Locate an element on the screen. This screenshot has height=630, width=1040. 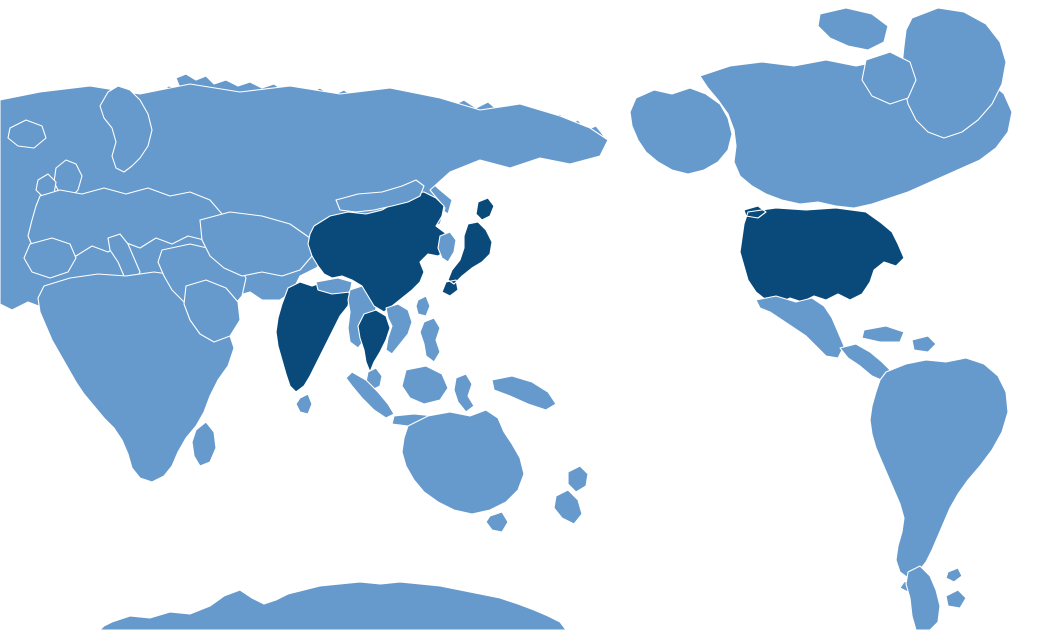
region-new-zealand-south is located at coordinates (568, 507).